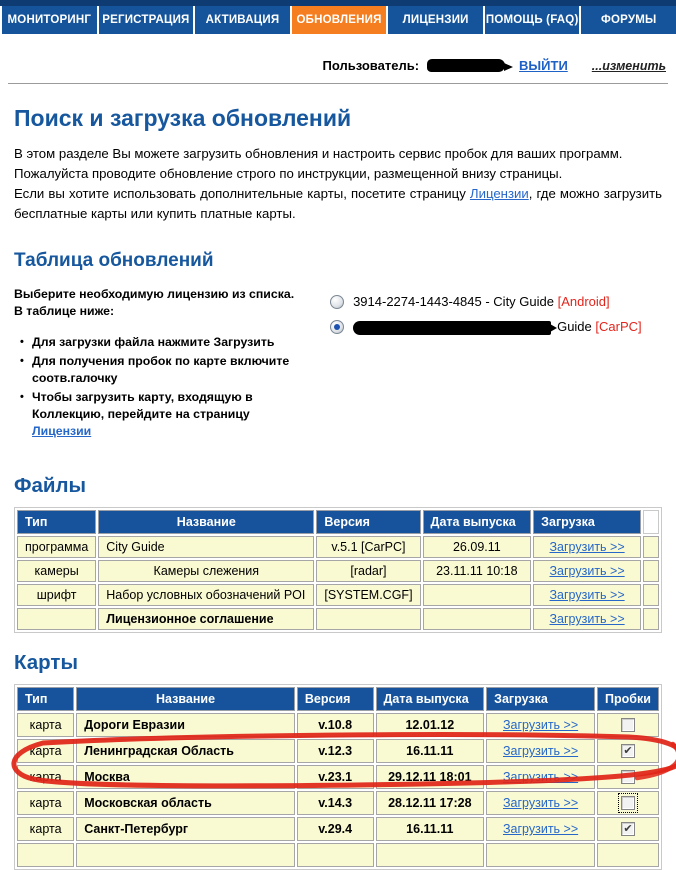 The height and width of the screenshot is (870, 676). What do you see at coordinates (57, 595) in the screenshot?
I see `file-type: шрифт` at bounding box center [57, 595].